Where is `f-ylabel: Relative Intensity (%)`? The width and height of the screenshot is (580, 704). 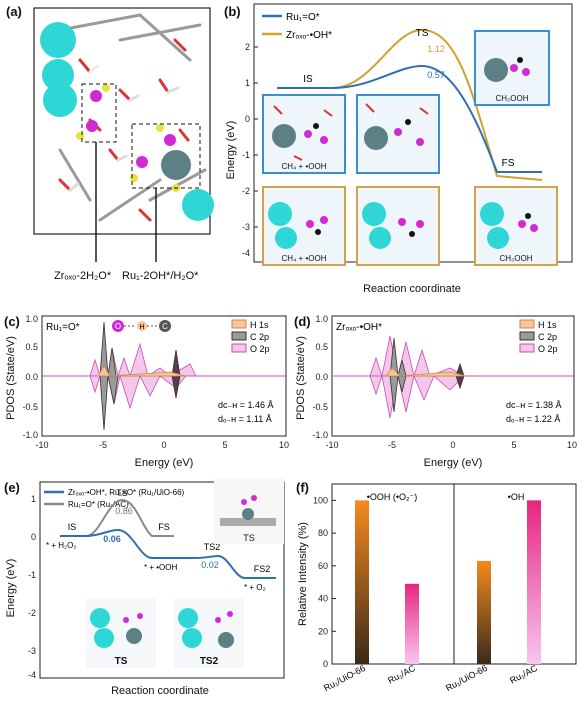
f-ylabel: Relative Intensity (%) is located at coordinates (303, 574).